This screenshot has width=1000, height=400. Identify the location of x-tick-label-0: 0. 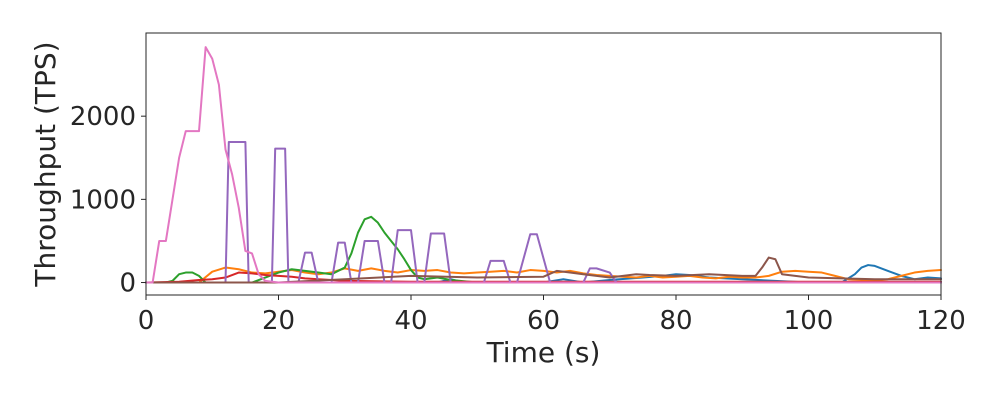
(146, 321).